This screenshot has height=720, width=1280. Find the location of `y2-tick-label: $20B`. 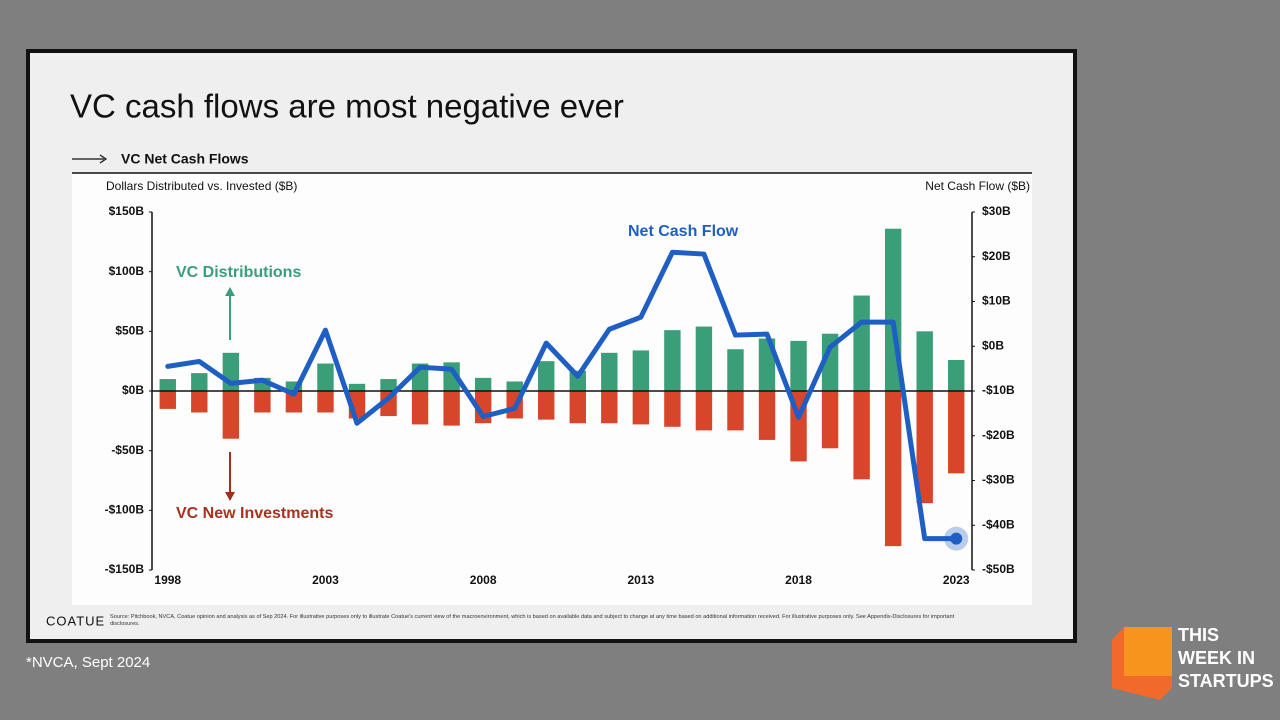

y2-tick-label: $20B is located at coordinates (996, 256).